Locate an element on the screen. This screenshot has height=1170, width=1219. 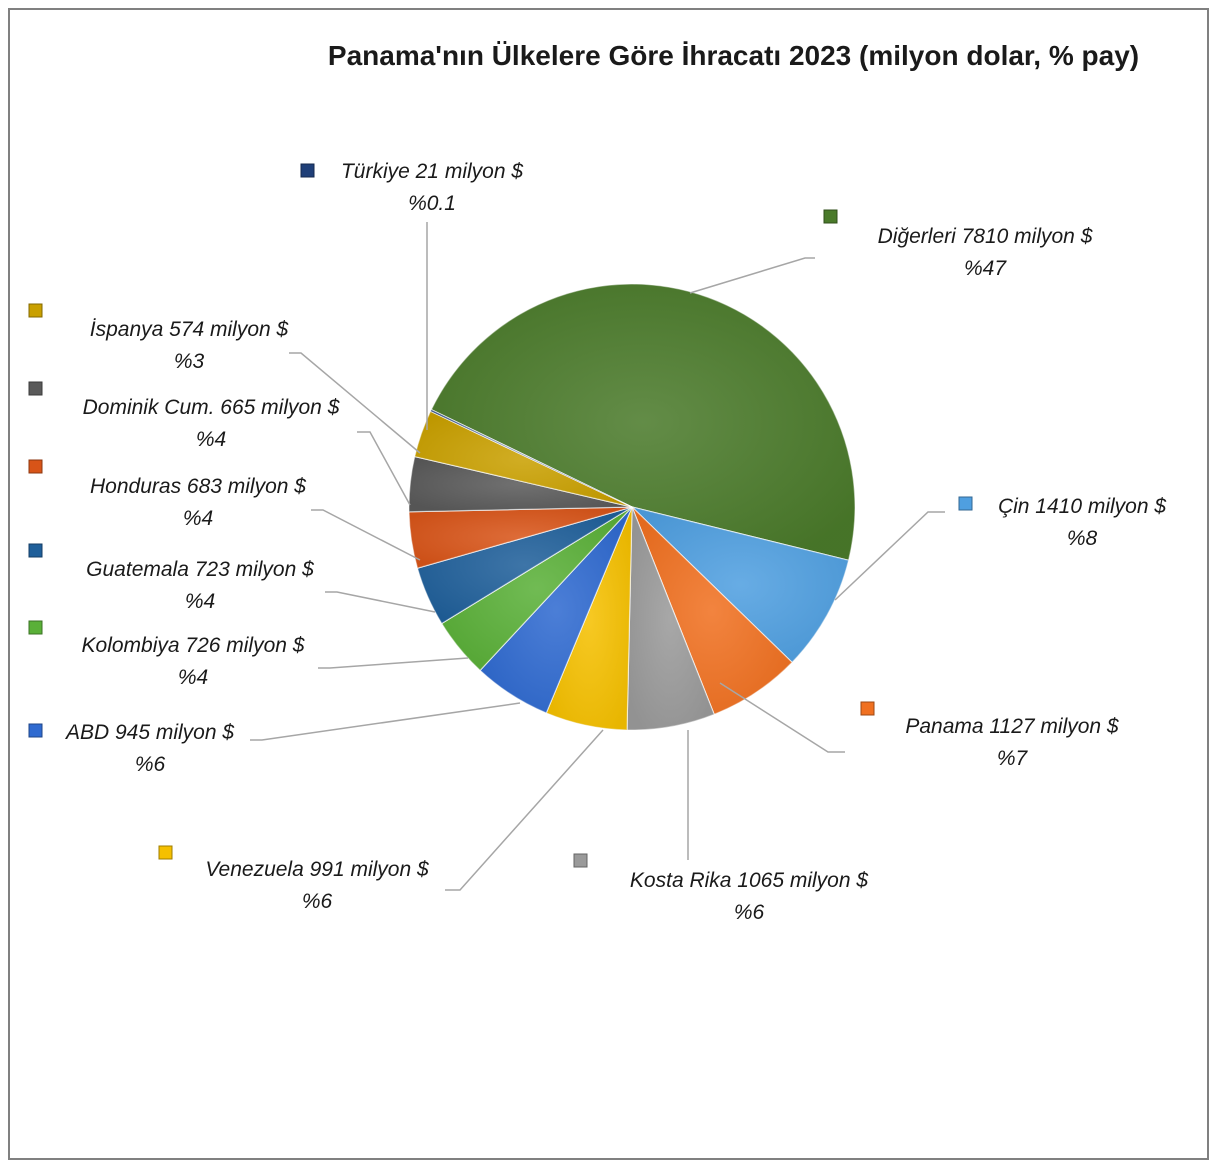
slice-pct-label-8: %4 is located at coordinates (198, 518).